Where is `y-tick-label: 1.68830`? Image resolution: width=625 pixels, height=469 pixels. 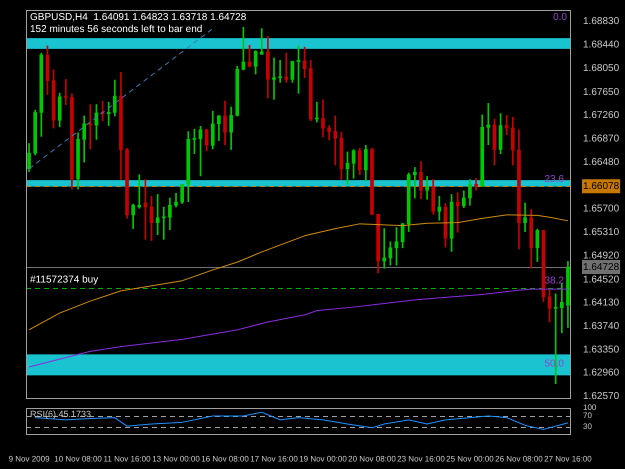
y-tick-label: 1.68830 is located at coordinates (601, 22).